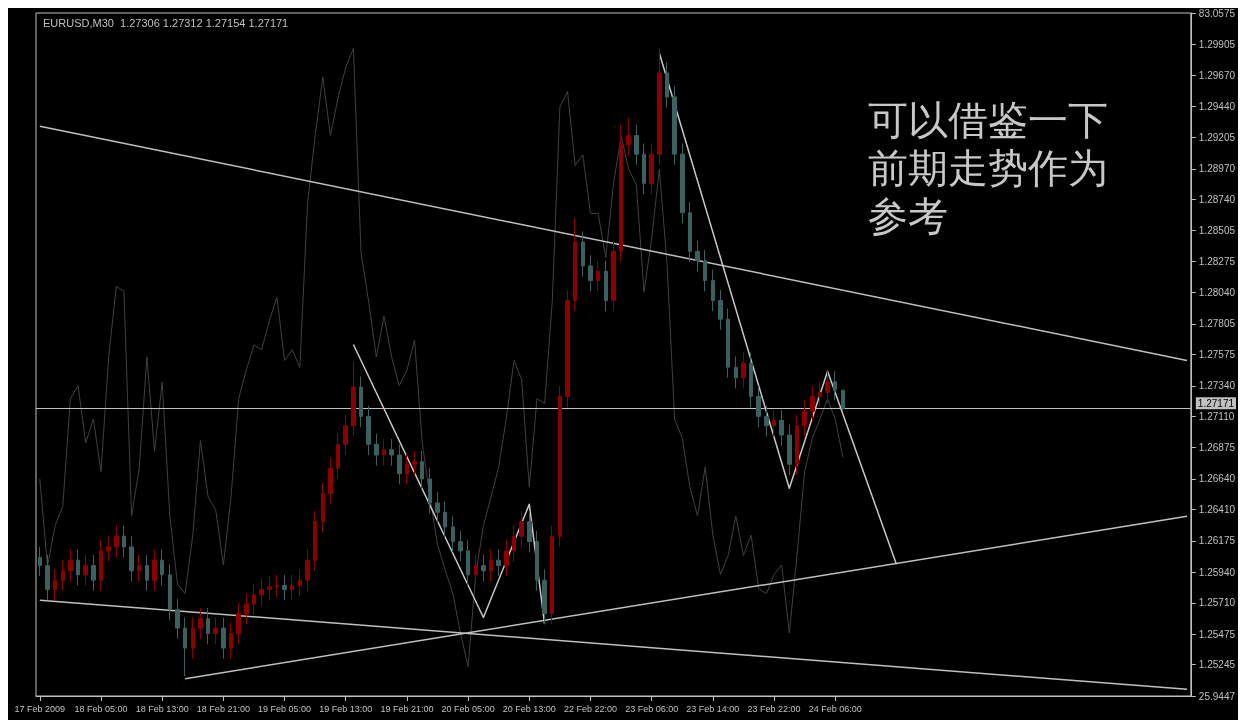 The height and width of the screenshot is (728, 1246). Describe the element at coordinates (590, 708) in the screenshot. I see `x-tick-label: 22 Feb 22:00` at that location.